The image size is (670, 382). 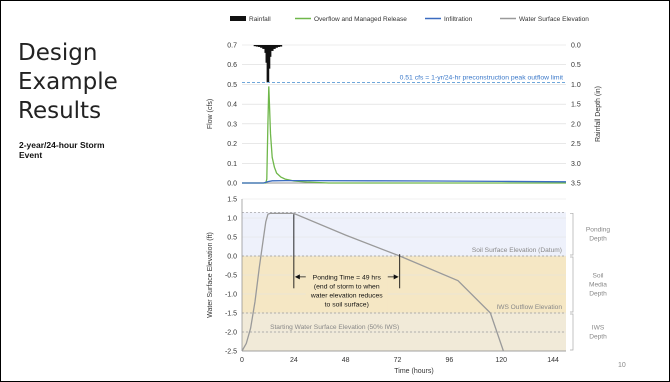 I want to click on rainfall-ytick-label: 2.0, so click(x=576, y=124).